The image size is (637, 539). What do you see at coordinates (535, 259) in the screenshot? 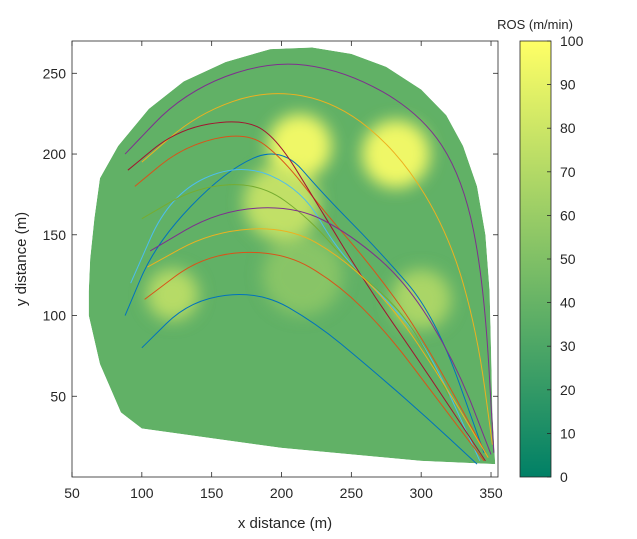
I see `colorbar` at bounding box center [535, 259].